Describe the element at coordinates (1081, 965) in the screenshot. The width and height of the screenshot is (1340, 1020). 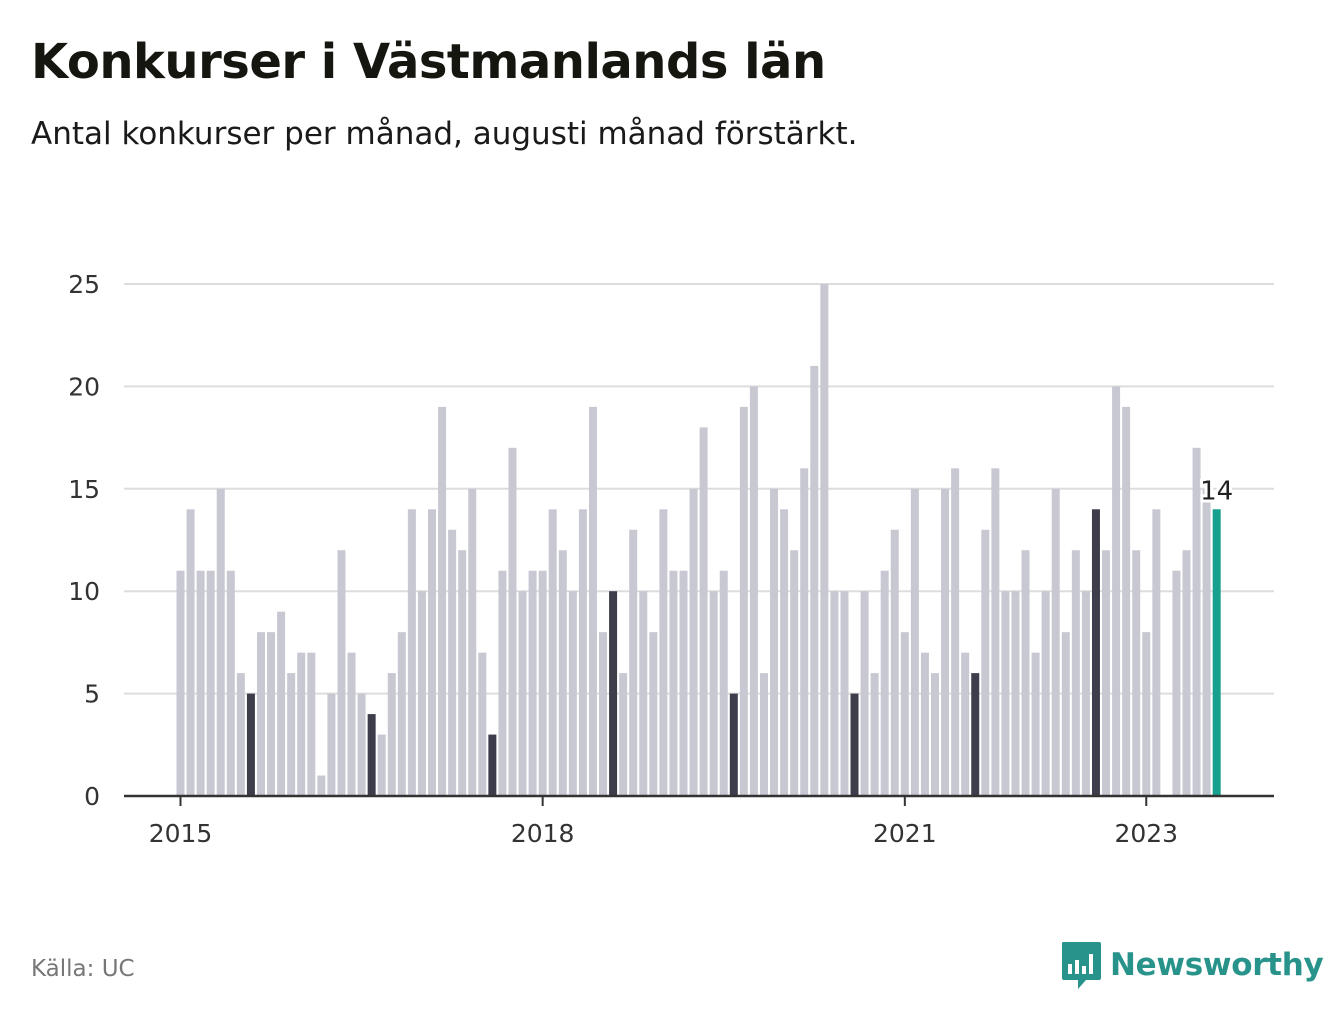
I see `newsworthy-logo-icon` at that location.